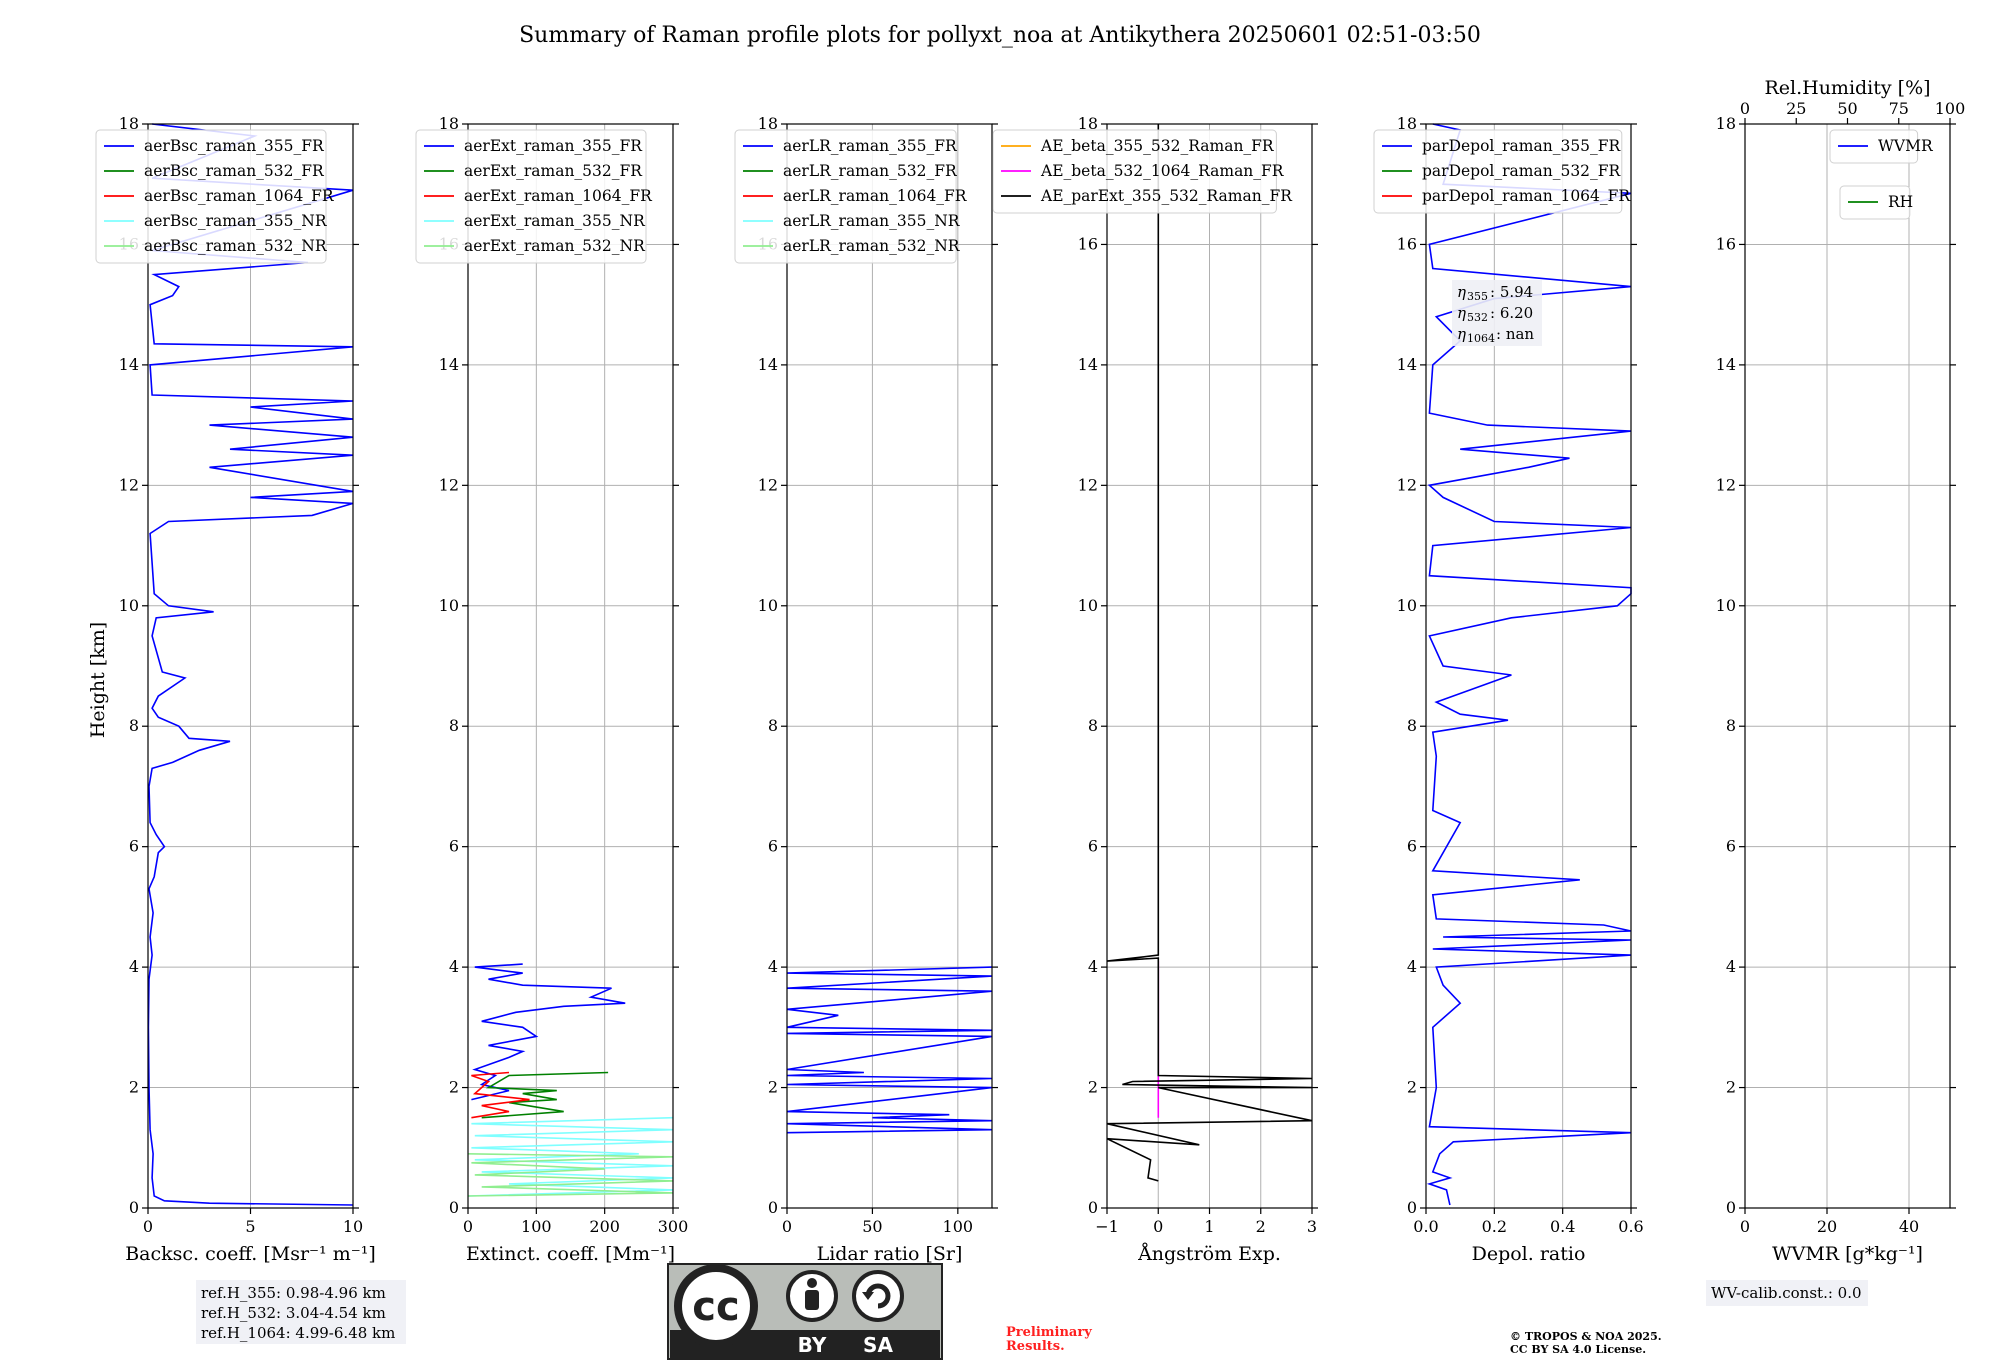 The width and height of the screenshot is (2000, 1360). Describe the element at coordinates (1035, 1346) in the screenshot. I see `preliminary-line-2: Results.` at that location.